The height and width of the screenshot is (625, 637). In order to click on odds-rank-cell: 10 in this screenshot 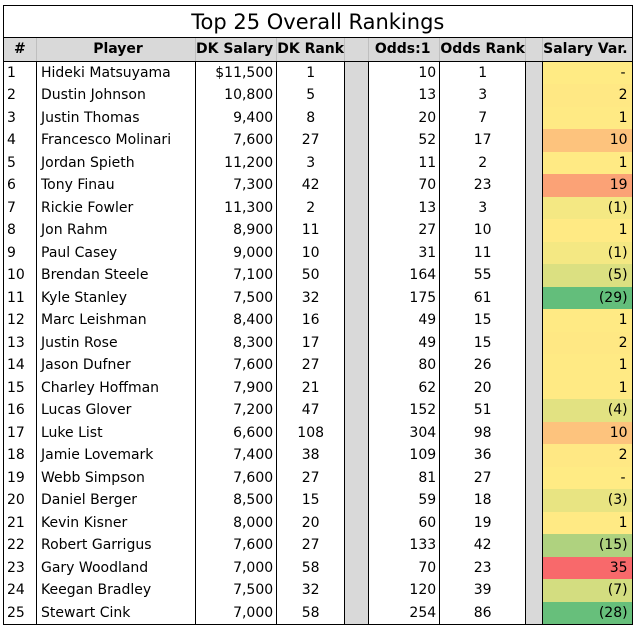, I will do `click(482, 230)`.